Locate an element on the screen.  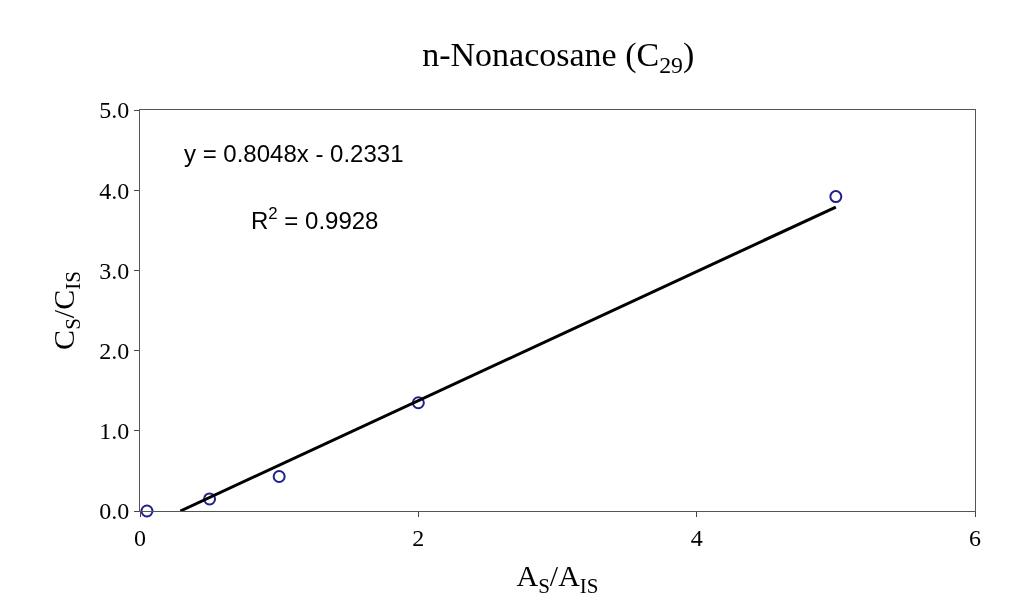
annotation: R$^{2}$ = 0.9928 is located at coordinates (315, 219).